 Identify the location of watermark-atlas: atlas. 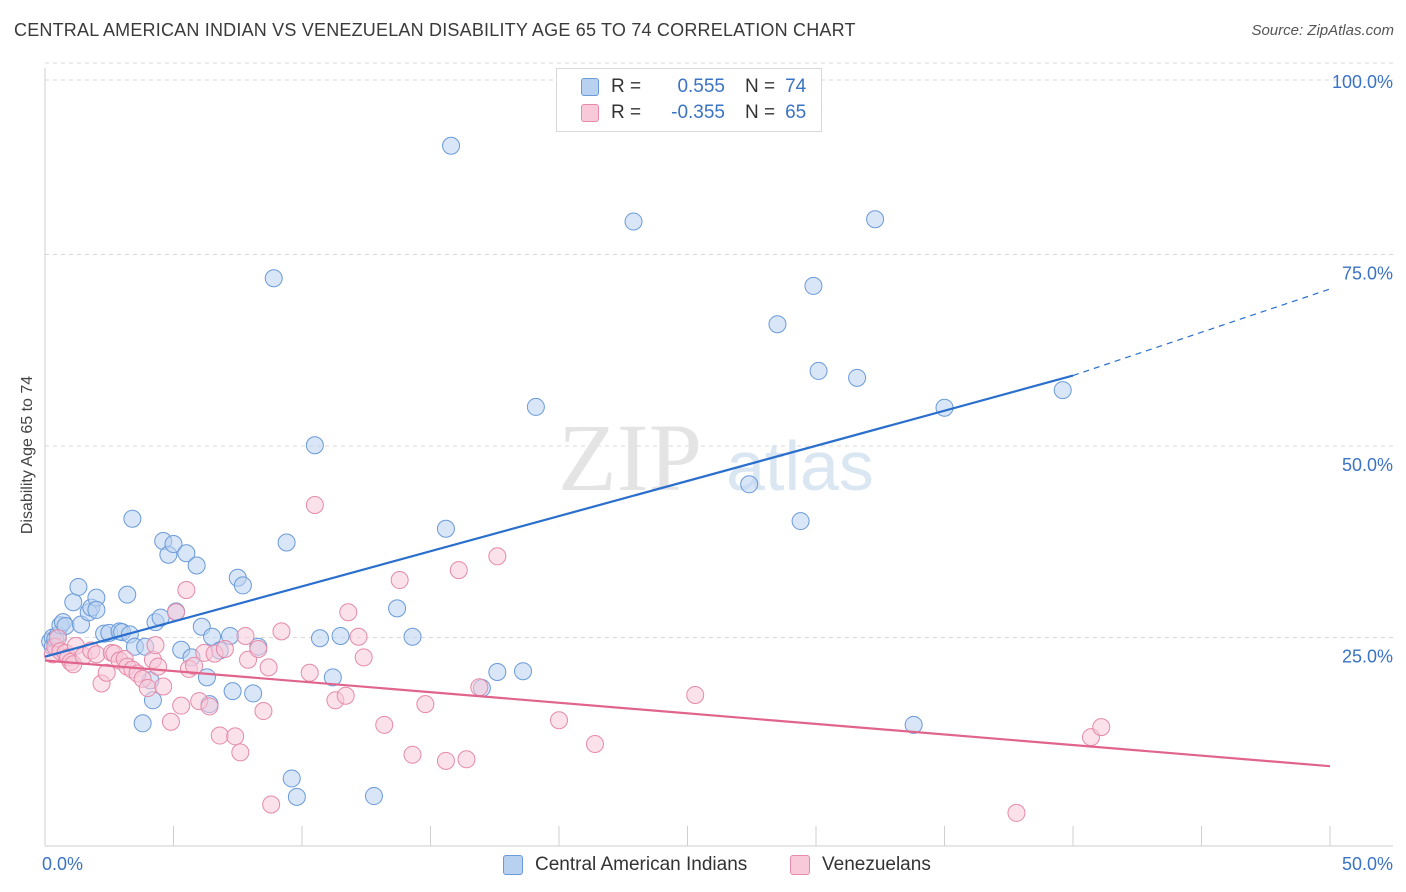
(800, 466).